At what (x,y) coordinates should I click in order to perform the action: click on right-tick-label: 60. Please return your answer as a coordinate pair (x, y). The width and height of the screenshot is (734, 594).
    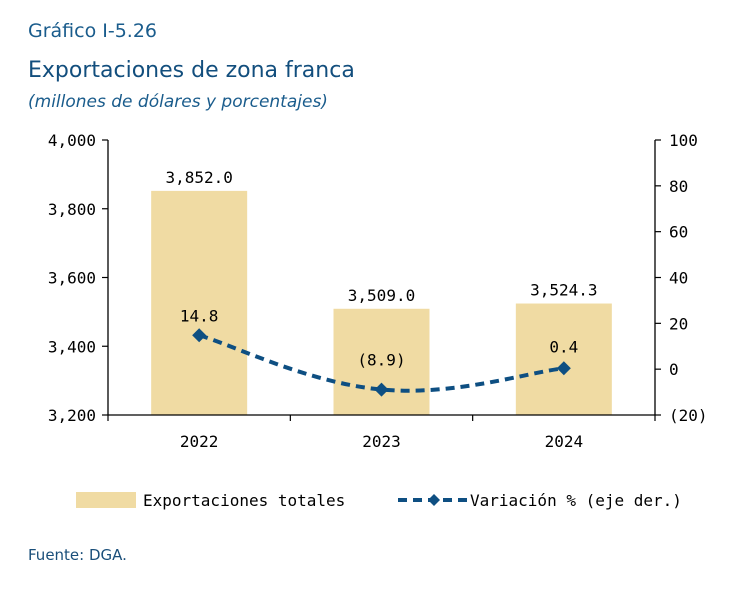
    Looking at the image, I should click on (678, 232).